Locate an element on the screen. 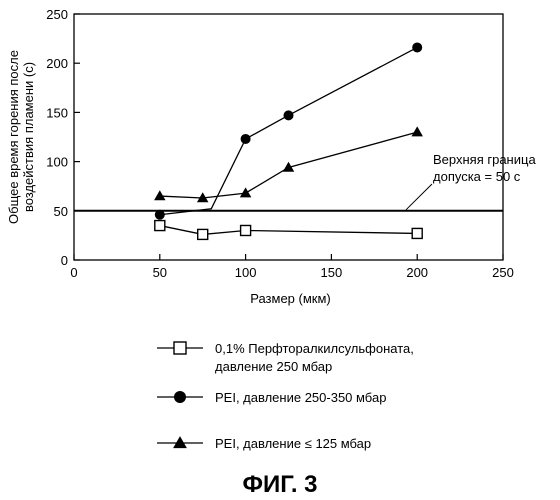  legend-label-0: 0,1% Перфторалкилсульфоната, is located at coordinates (314, 348).